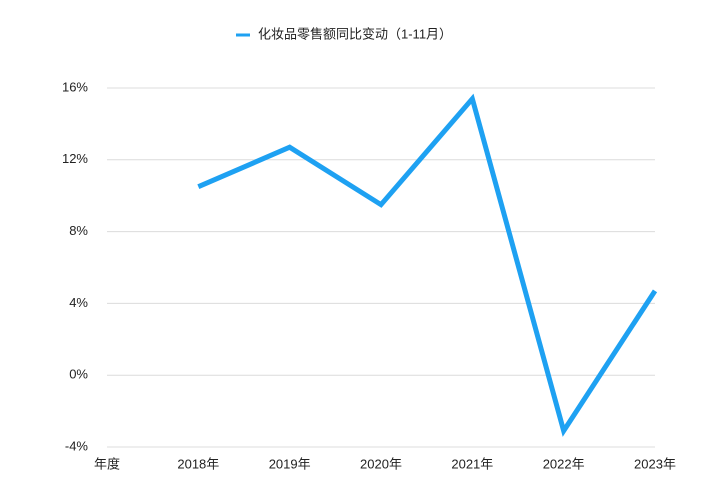 The height and width of the screenshot is (503, 710). What do you see at coordinates (78, 230) in the screenshot?
I see `y-tick-label: 8%` at bounding box center [78, 230].